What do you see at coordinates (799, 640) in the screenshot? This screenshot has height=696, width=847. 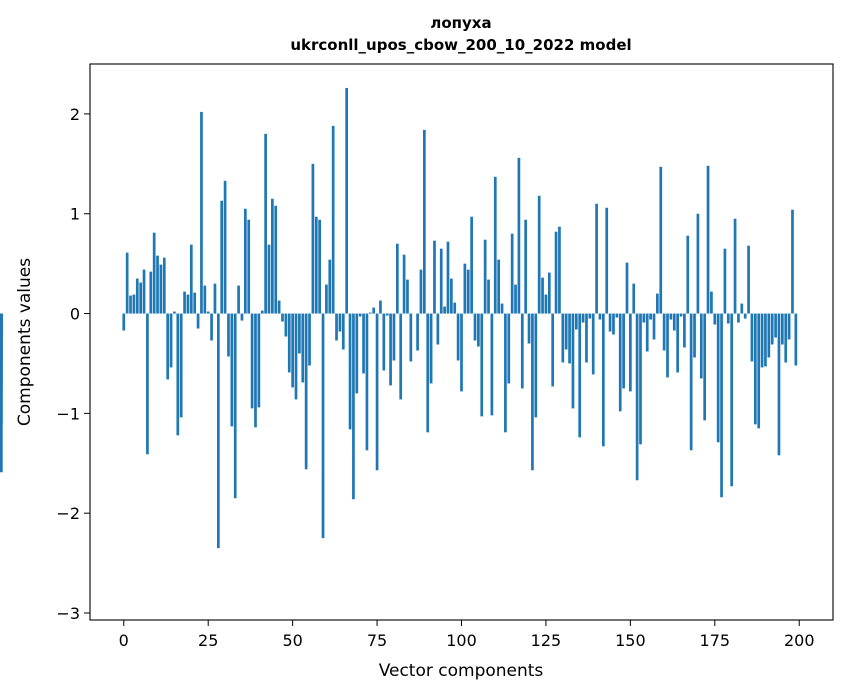 I see `x-tick-label: 200` at bounding box center [799, 640].